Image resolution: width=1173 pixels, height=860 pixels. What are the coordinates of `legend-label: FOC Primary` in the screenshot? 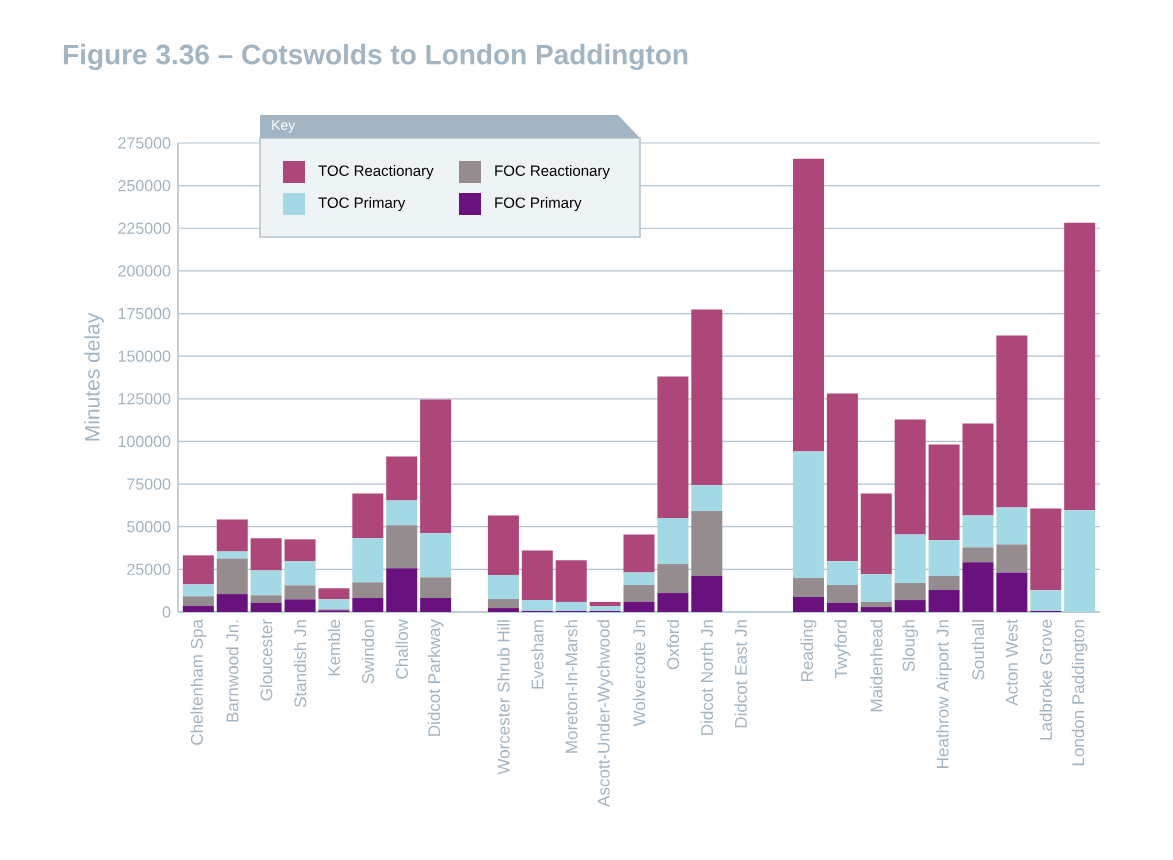 It's located at (538, 204).